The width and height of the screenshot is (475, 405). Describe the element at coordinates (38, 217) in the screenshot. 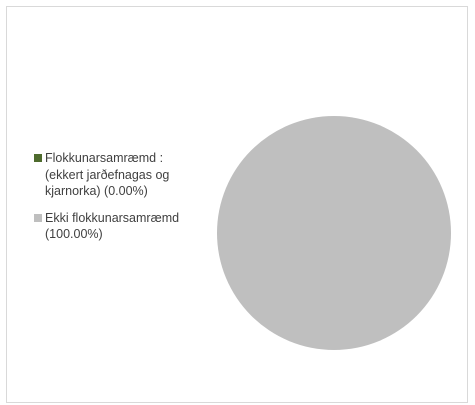

I see `legend-swatch-not-aligned` at that location.